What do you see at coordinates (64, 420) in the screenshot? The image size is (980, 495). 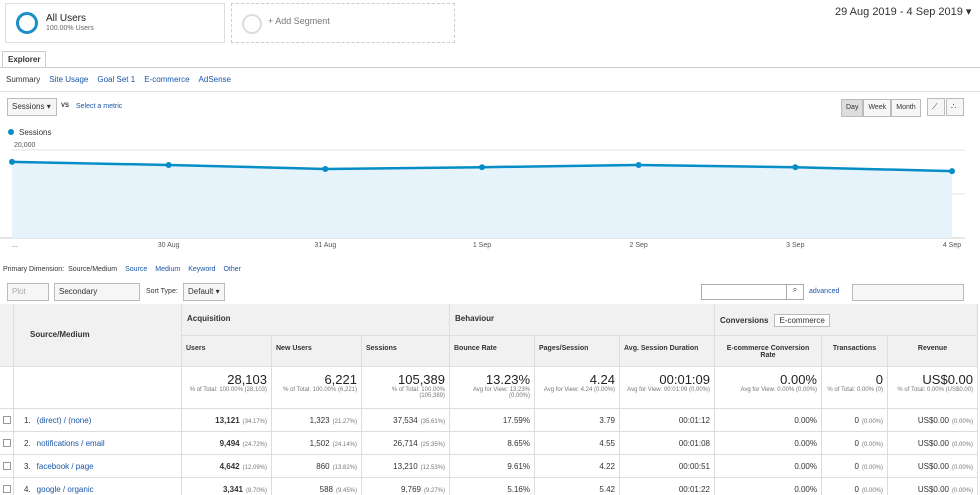 I see `row-name: (direct) / (none)` at bounding box center [64, 420].